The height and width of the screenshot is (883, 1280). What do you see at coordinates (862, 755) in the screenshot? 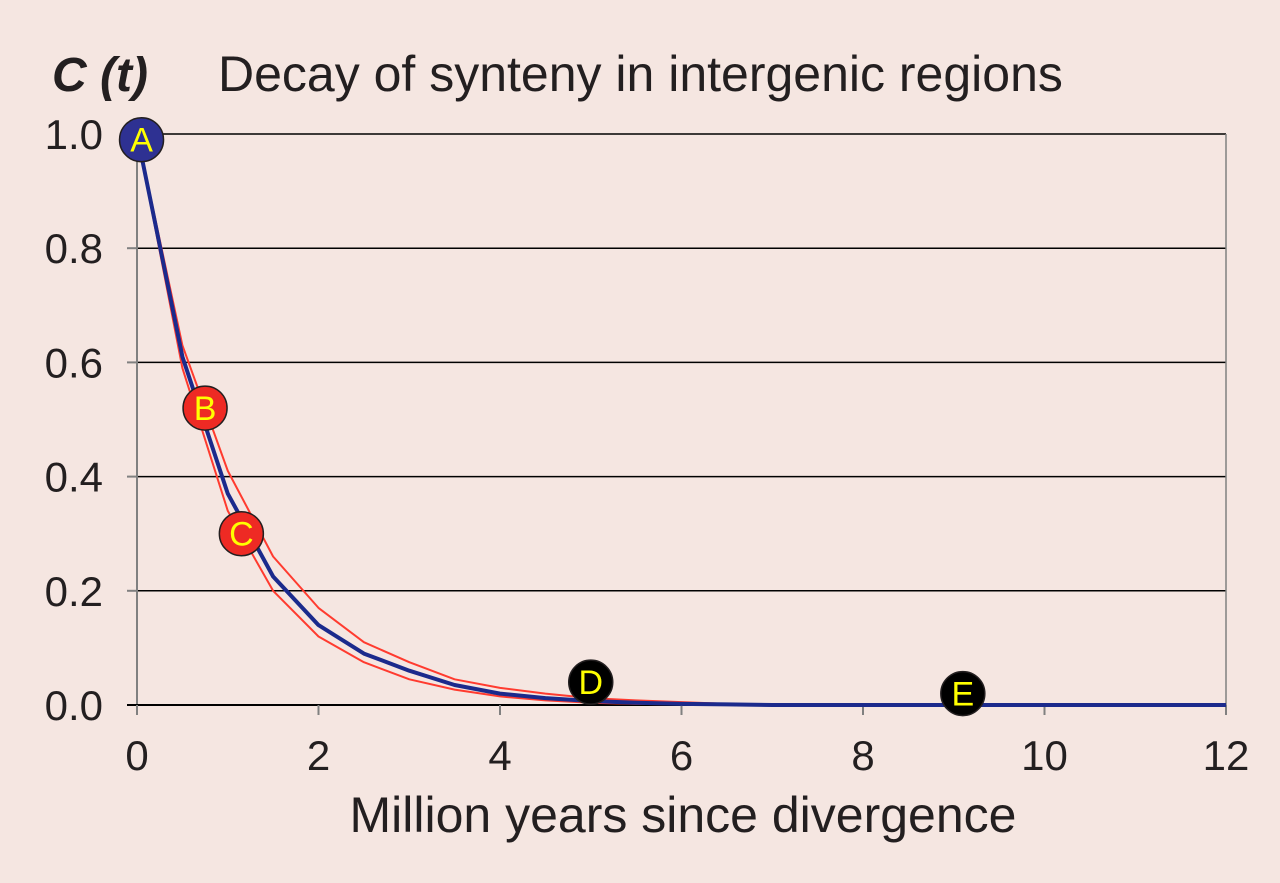
I see `x-tick-label-4: 8` at bounding box center [862, 755].